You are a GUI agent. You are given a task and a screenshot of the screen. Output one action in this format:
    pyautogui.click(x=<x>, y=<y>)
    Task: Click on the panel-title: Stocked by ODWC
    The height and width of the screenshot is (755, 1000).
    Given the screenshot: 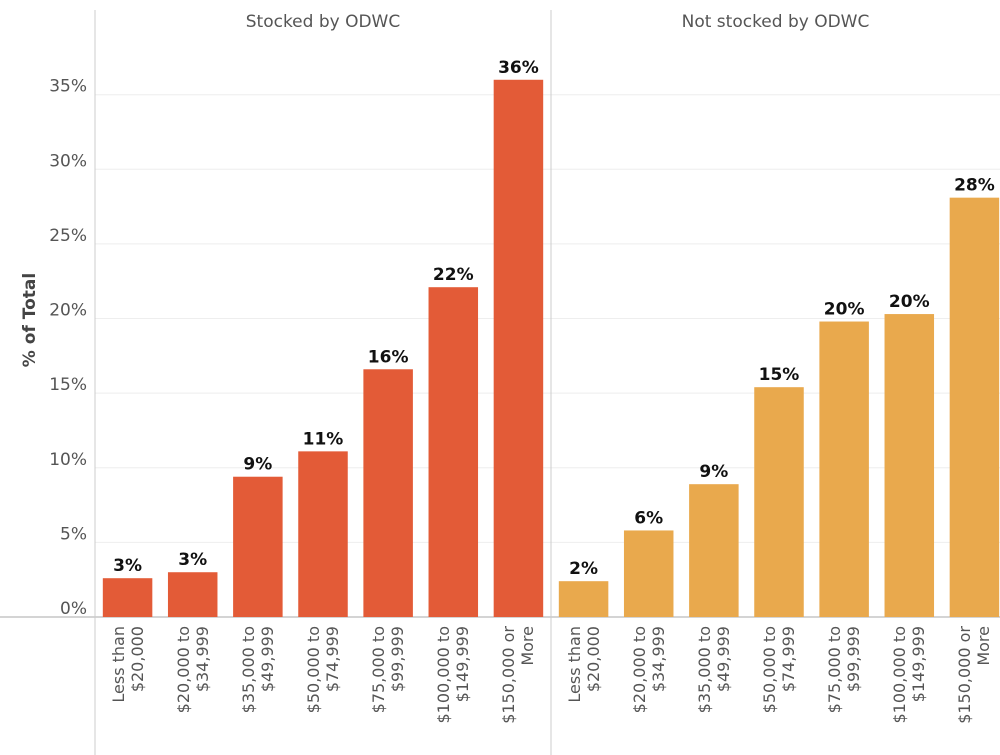 What is the action you would take?
    pyautogui.click(x=323, y=22)
    